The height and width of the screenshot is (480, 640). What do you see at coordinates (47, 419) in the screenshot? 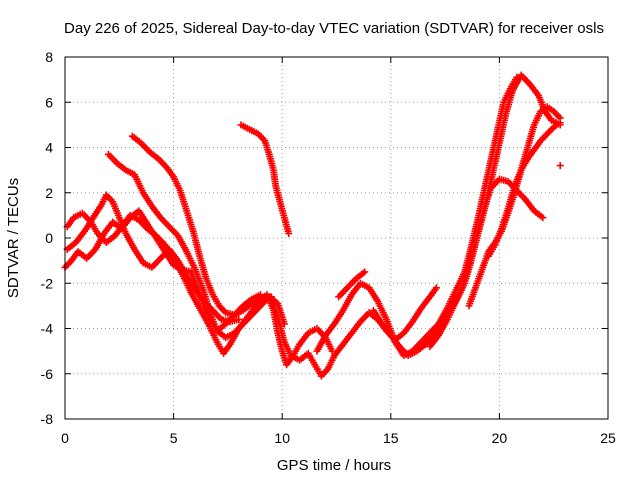
I see `y-tick-label: -8` at bounding box center [47, 419].